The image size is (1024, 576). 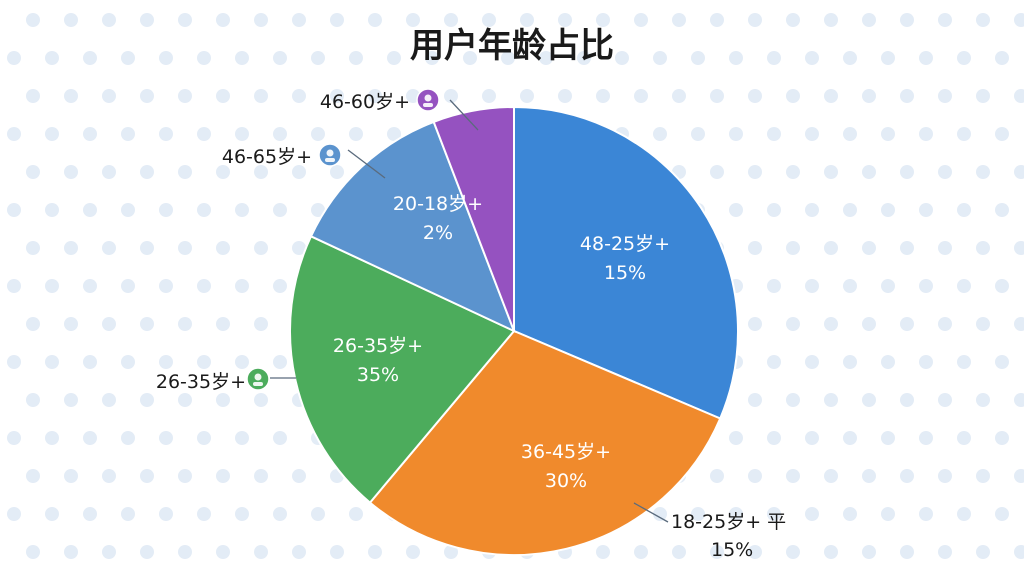 I want to click on megaphone-icon, so click(x=428, y=100).